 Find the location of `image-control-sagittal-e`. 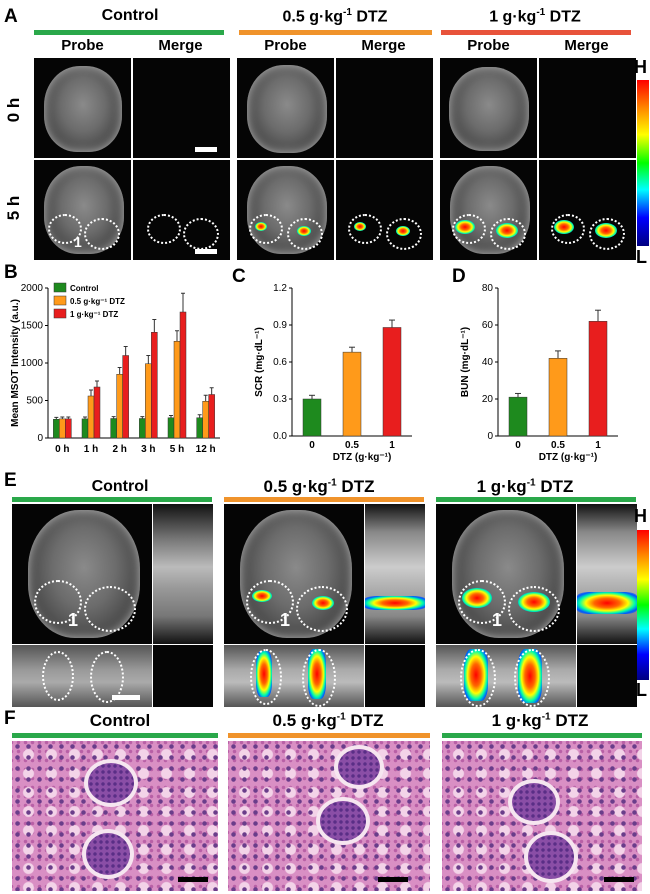

image-control-sagittal-e is located at coordinates (183, 574).